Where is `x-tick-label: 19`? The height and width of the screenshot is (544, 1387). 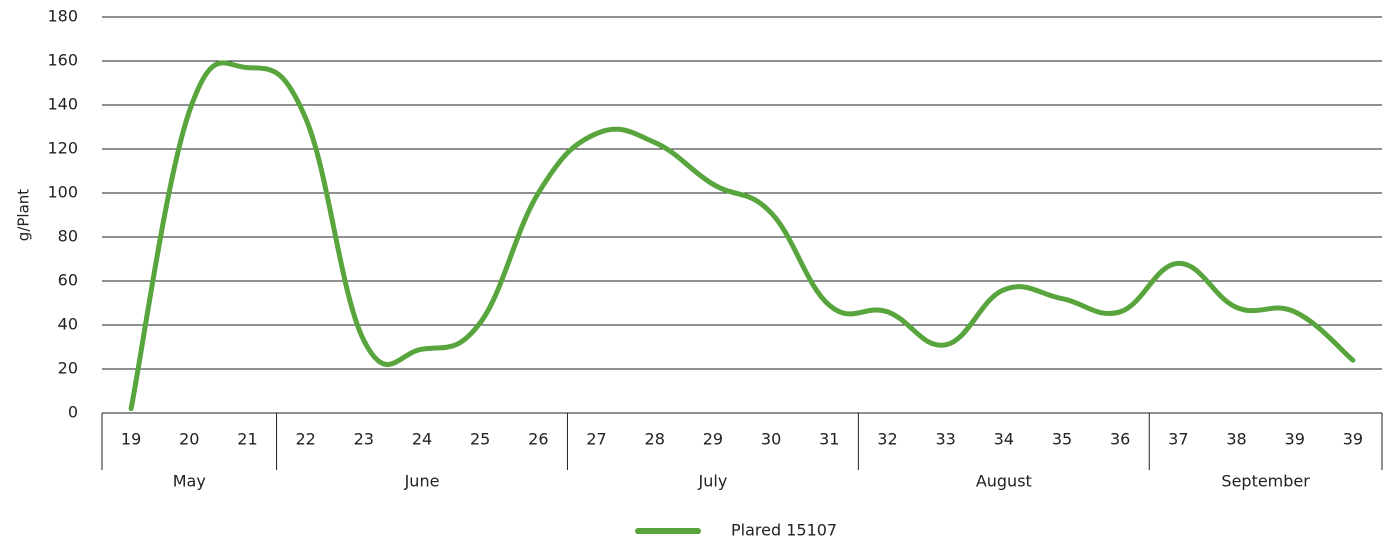 x-tick-label: 19 is located at coordinates (131, 439).